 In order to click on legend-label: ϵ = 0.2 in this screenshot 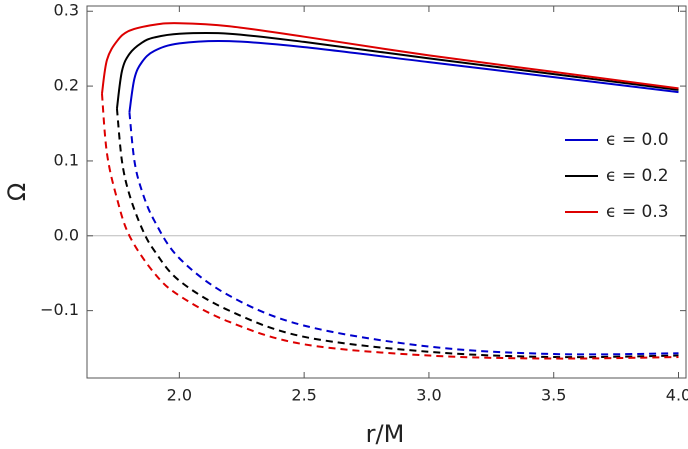, I will do `click(637, 176)`.